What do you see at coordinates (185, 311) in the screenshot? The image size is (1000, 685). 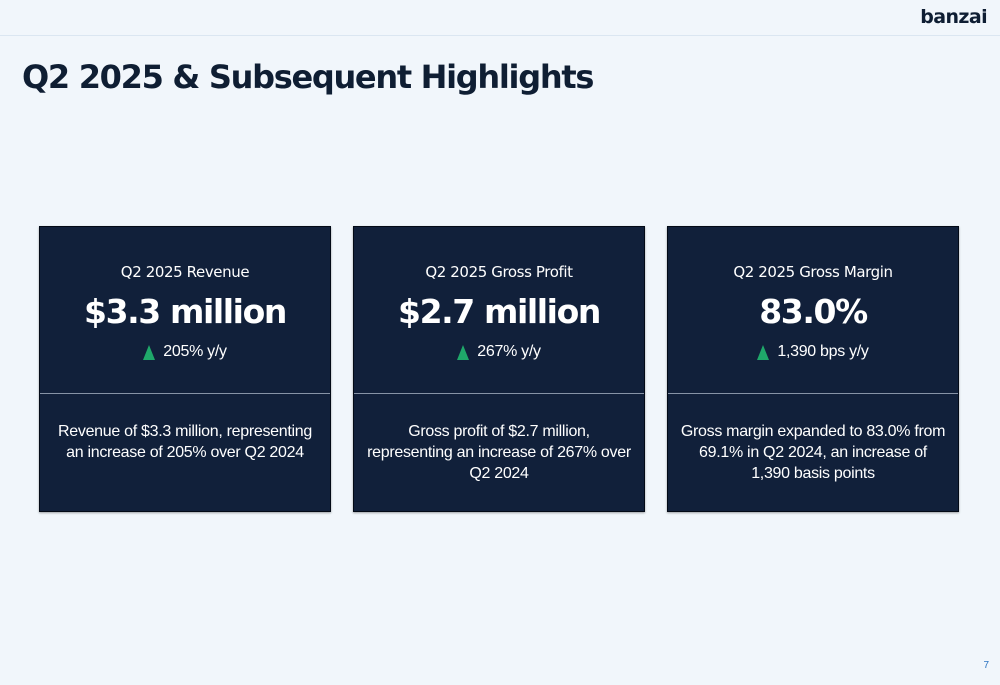 I see `card-value: $3.3 million` at bounding box center [185, 311].